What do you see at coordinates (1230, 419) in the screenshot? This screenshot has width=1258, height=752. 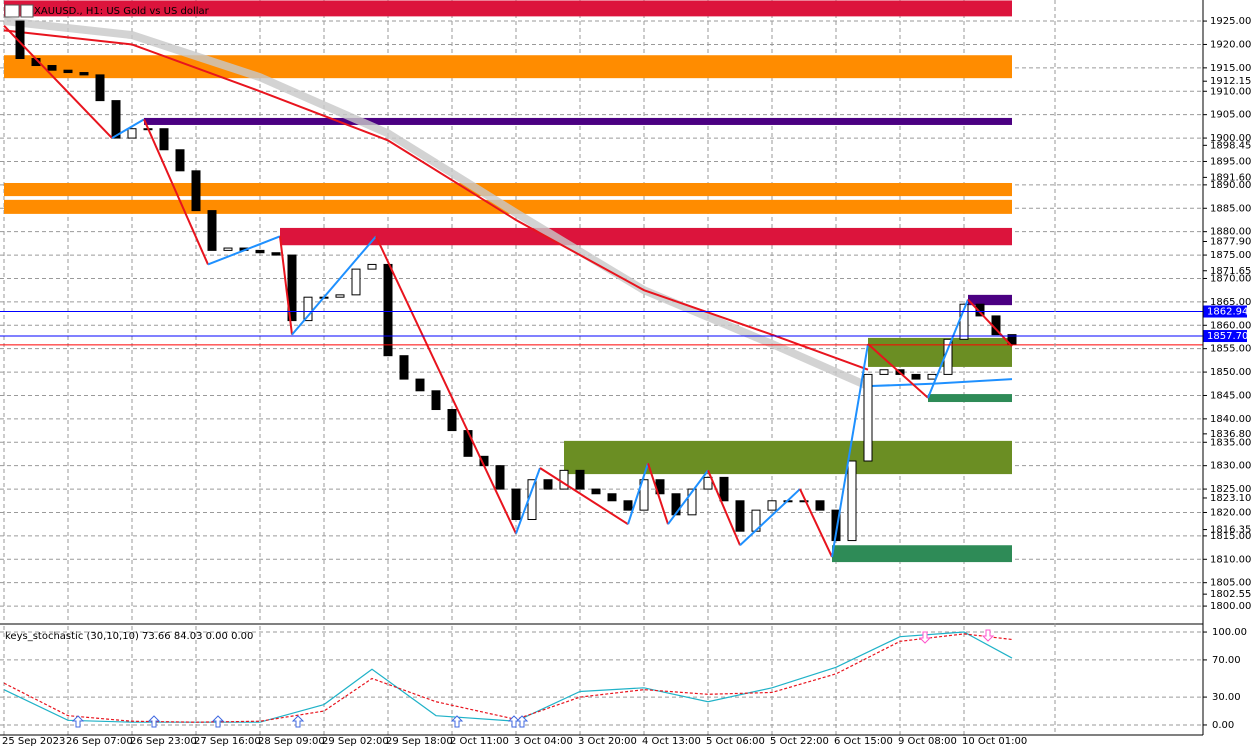 I see `y-tick-label: 1840.00` at bounding box center [1230, 419].